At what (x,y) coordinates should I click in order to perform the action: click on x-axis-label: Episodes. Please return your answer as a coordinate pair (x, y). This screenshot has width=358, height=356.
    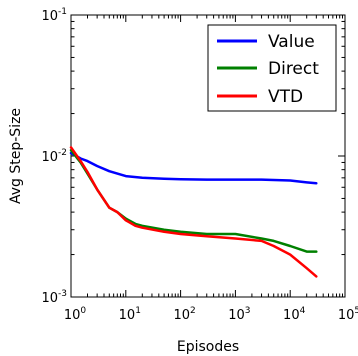
    Looking at the image, I should click on (208, 347).